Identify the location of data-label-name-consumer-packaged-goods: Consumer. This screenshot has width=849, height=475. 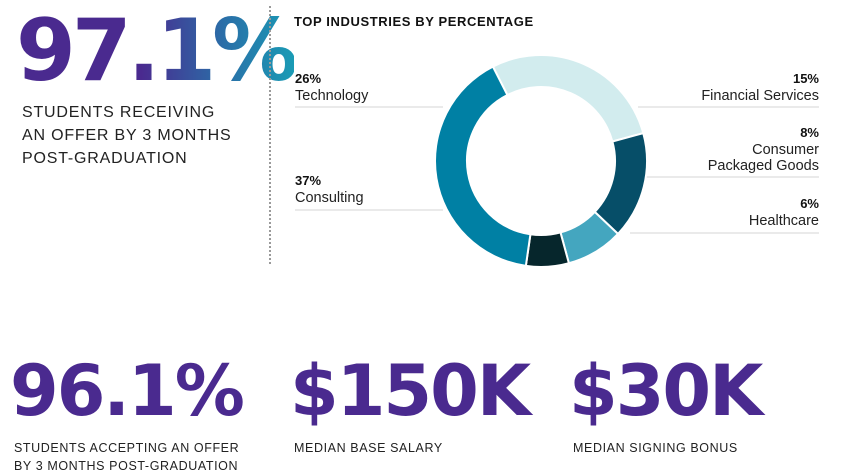
(785, 150).